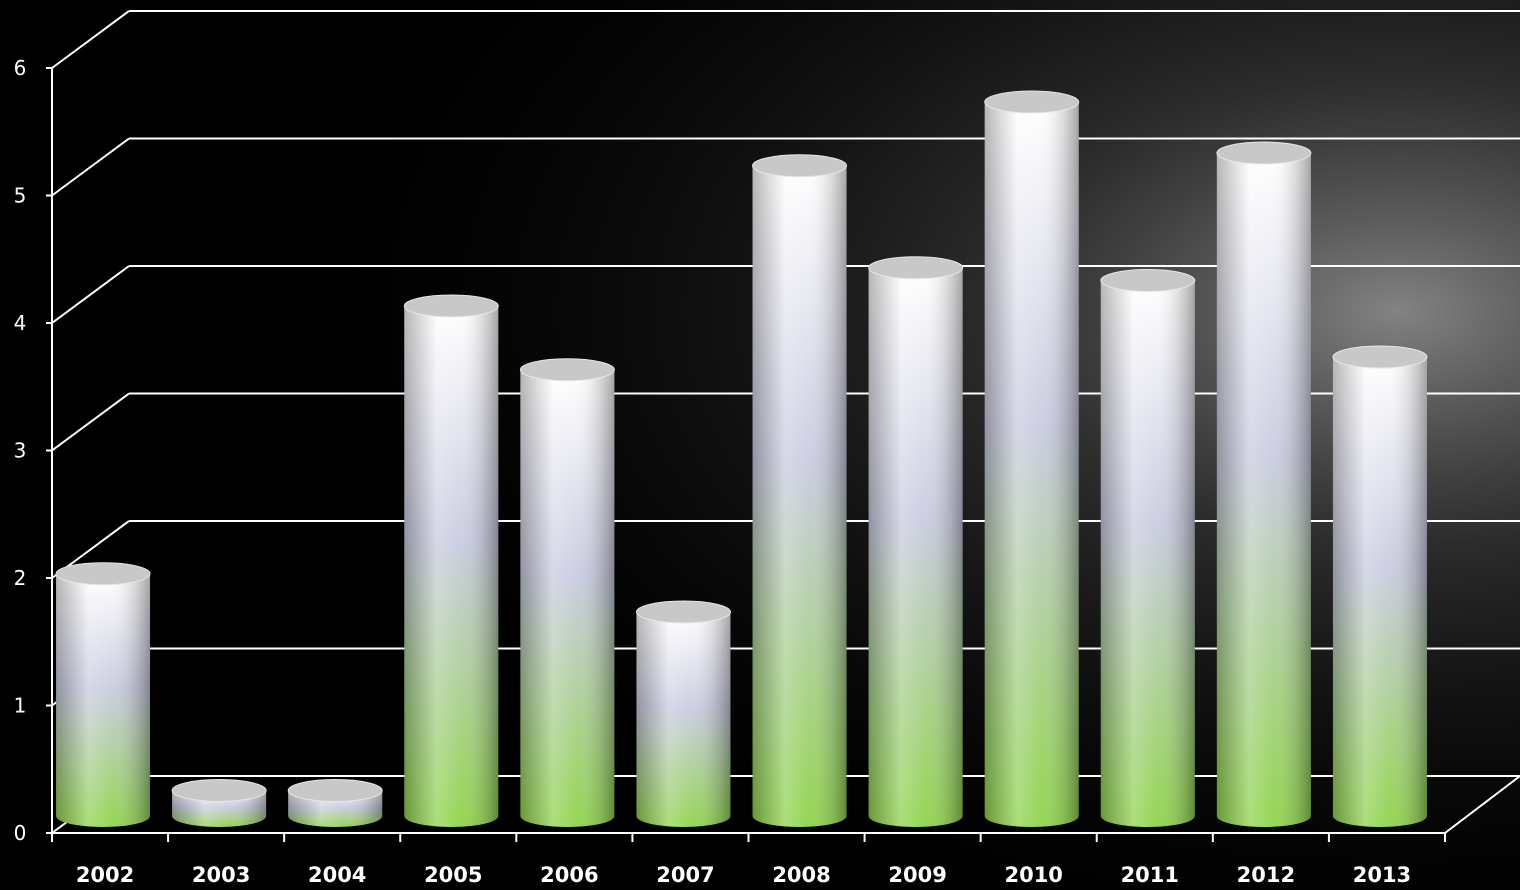 Image resolution: width=1520 pixels, height=890 pixels. What do you see at coordinates (1382, 875) in the screenshot?
I see `x-tick-label-2013: 2013` at bounding box center [1382, 875].